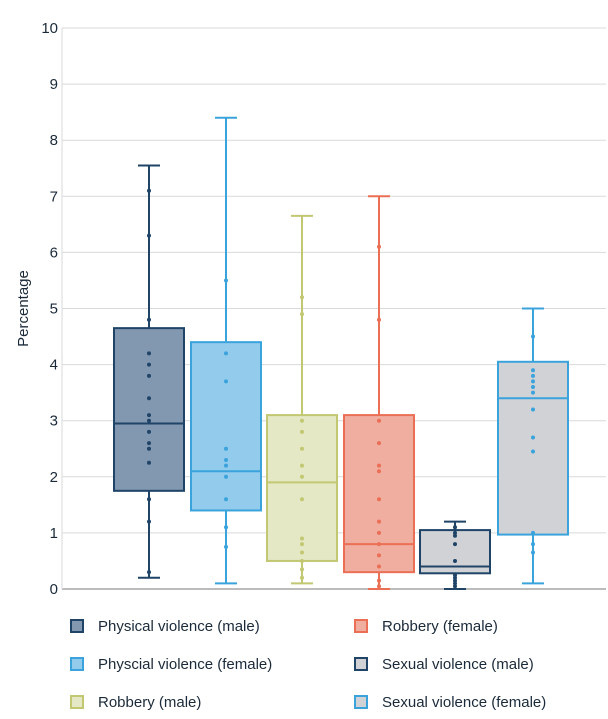 This screenshot has width=608, height=719. I want to click on legend-item-robbery-female: Robbery (female), so click(426, 626).